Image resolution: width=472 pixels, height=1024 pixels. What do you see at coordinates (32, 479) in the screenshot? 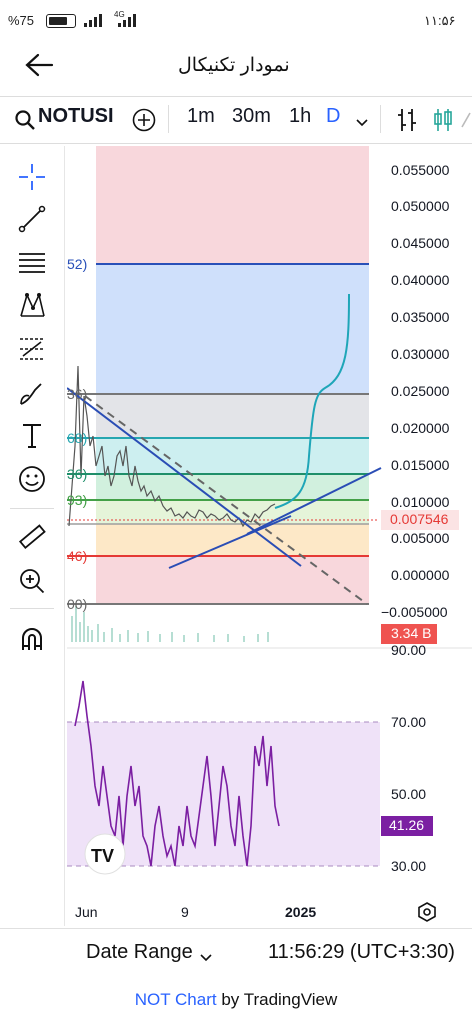
I see `emoji-icon` at bounding box center [32, 479].